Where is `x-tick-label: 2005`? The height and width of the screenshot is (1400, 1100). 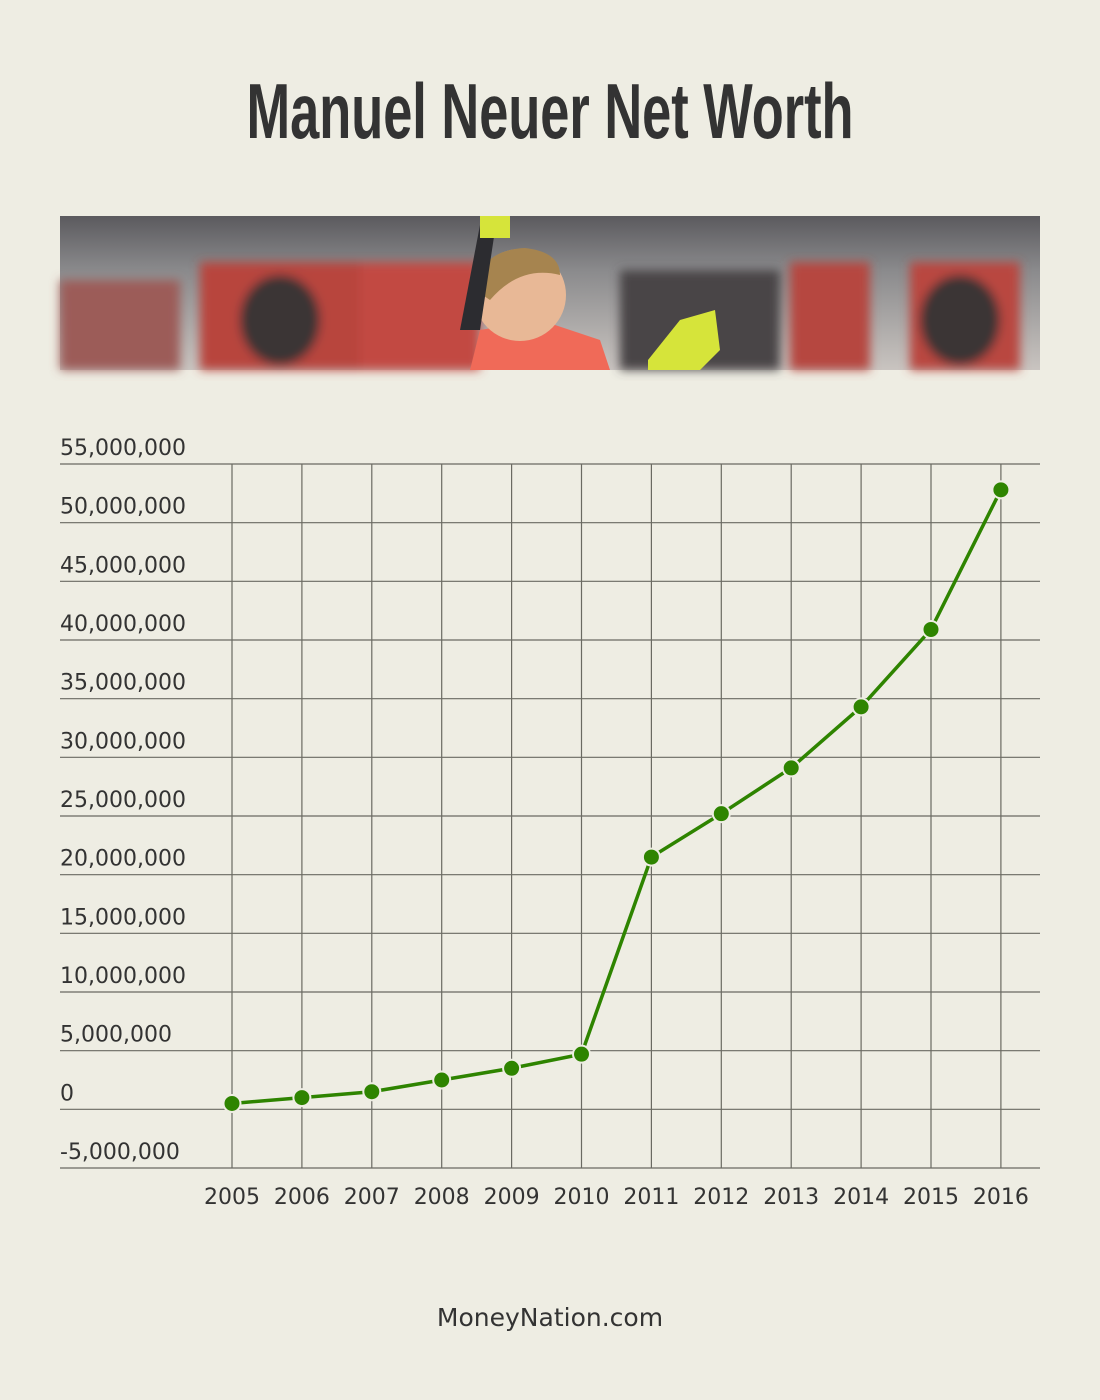
x-tick-label: 2005 is located at coordinates (232, 1197).